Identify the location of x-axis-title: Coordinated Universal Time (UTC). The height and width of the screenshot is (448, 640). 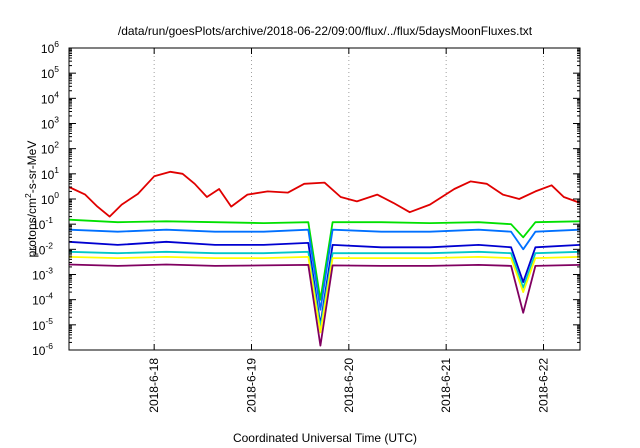
(325, 438).